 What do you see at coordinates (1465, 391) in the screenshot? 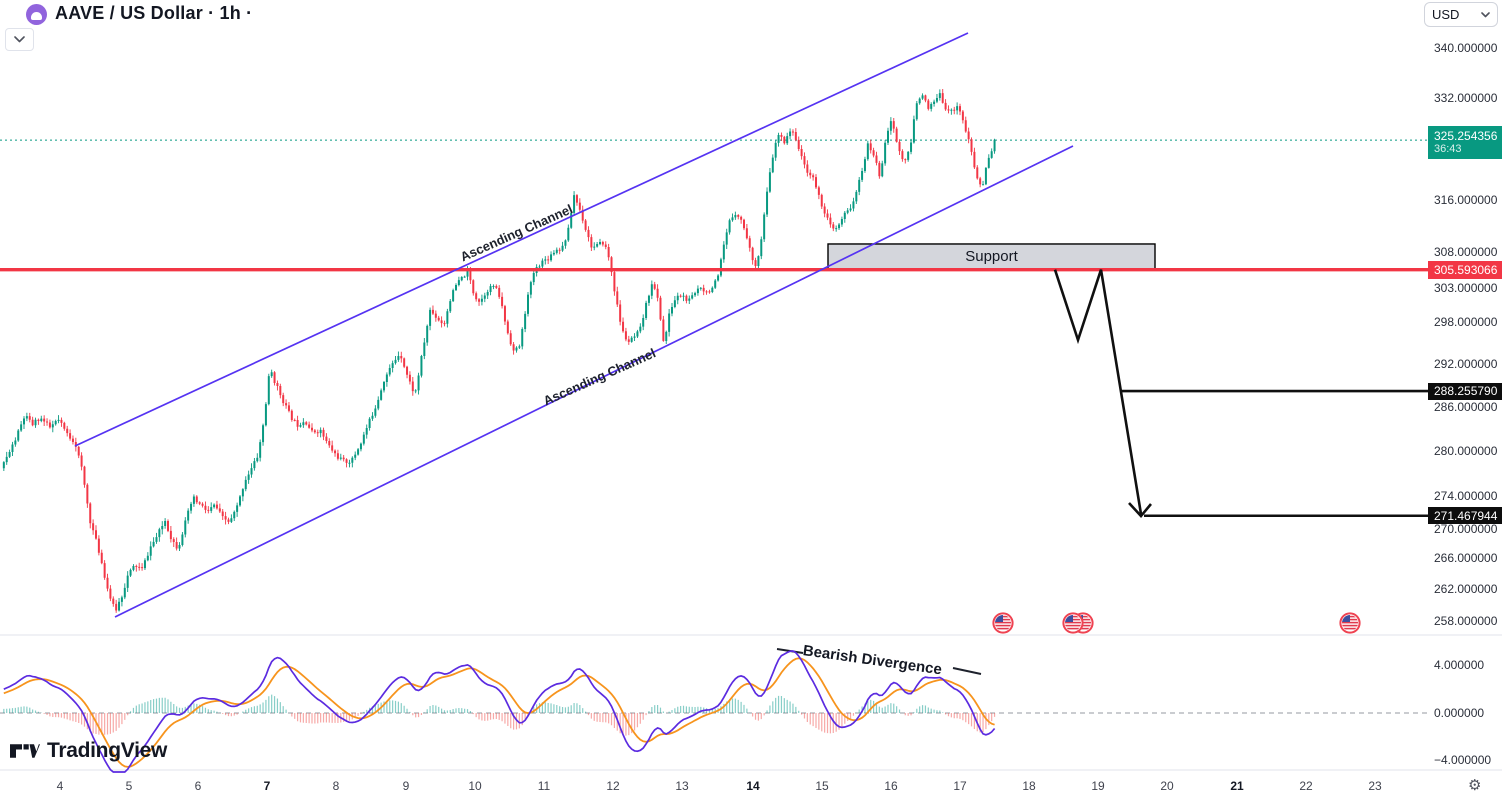
I see `target1-price-badge: 288.255790` at bounding box center [1465, 391].